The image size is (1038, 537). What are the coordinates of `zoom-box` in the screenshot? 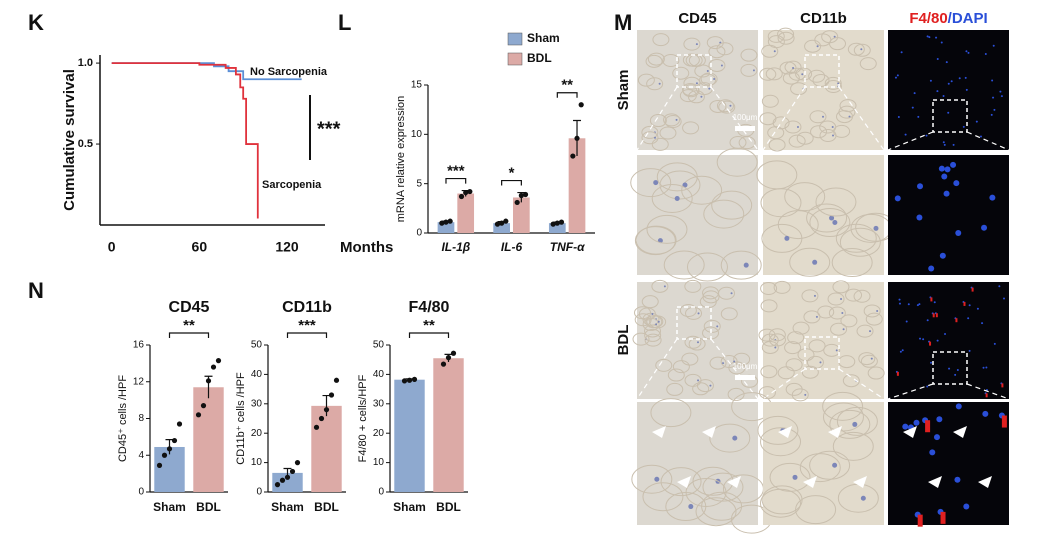 It's located at (694, 323).